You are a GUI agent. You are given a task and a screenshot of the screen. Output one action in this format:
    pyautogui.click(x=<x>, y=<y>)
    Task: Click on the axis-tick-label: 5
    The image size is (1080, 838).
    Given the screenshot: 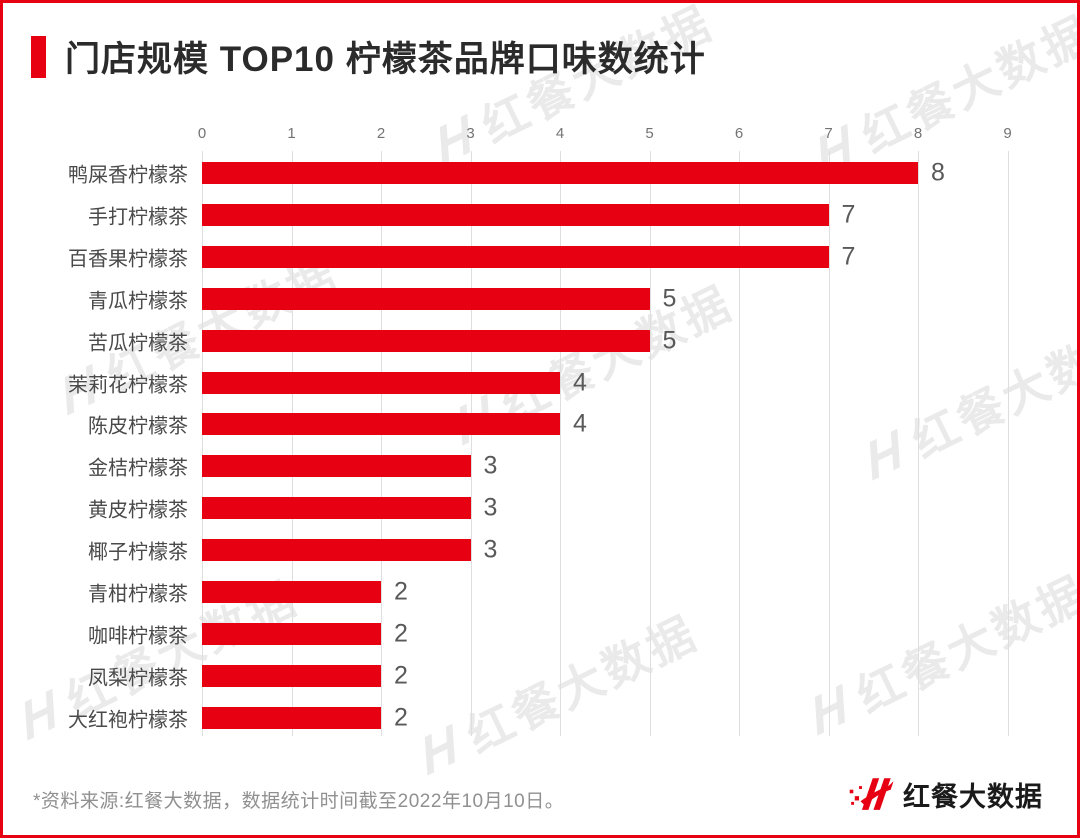 What is the action you would take?
    pyautogui.click(x=649, y=133)
    